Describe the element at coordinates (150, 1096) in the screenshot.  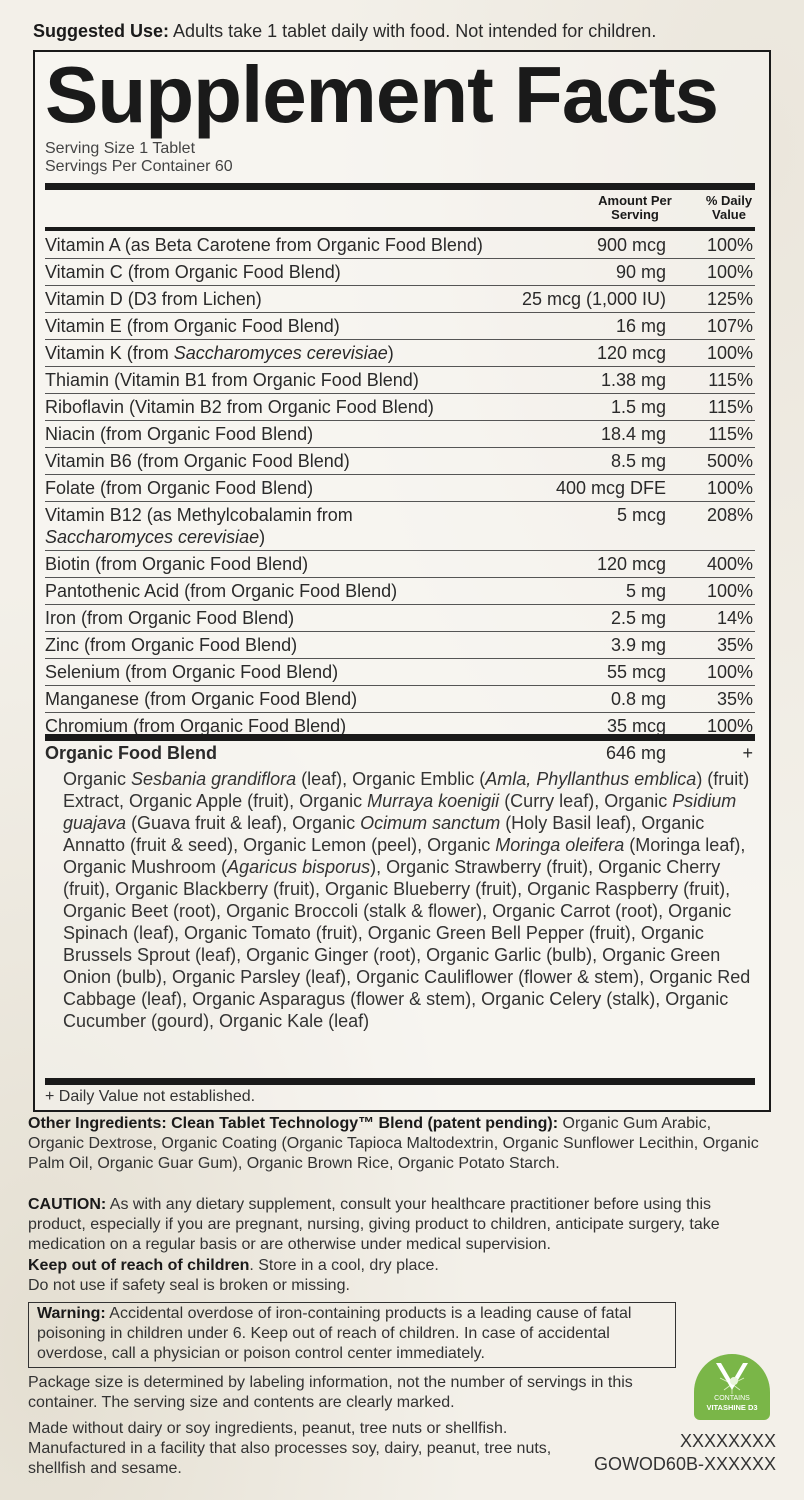
I see `dv-footnote: + Daily Value not established.` at that location.